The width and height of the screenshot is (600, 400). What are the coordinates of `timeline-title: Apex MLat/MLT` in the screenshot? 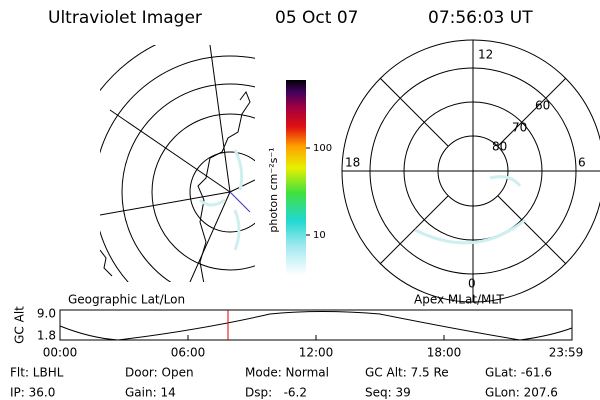 It's located at (459, 300).